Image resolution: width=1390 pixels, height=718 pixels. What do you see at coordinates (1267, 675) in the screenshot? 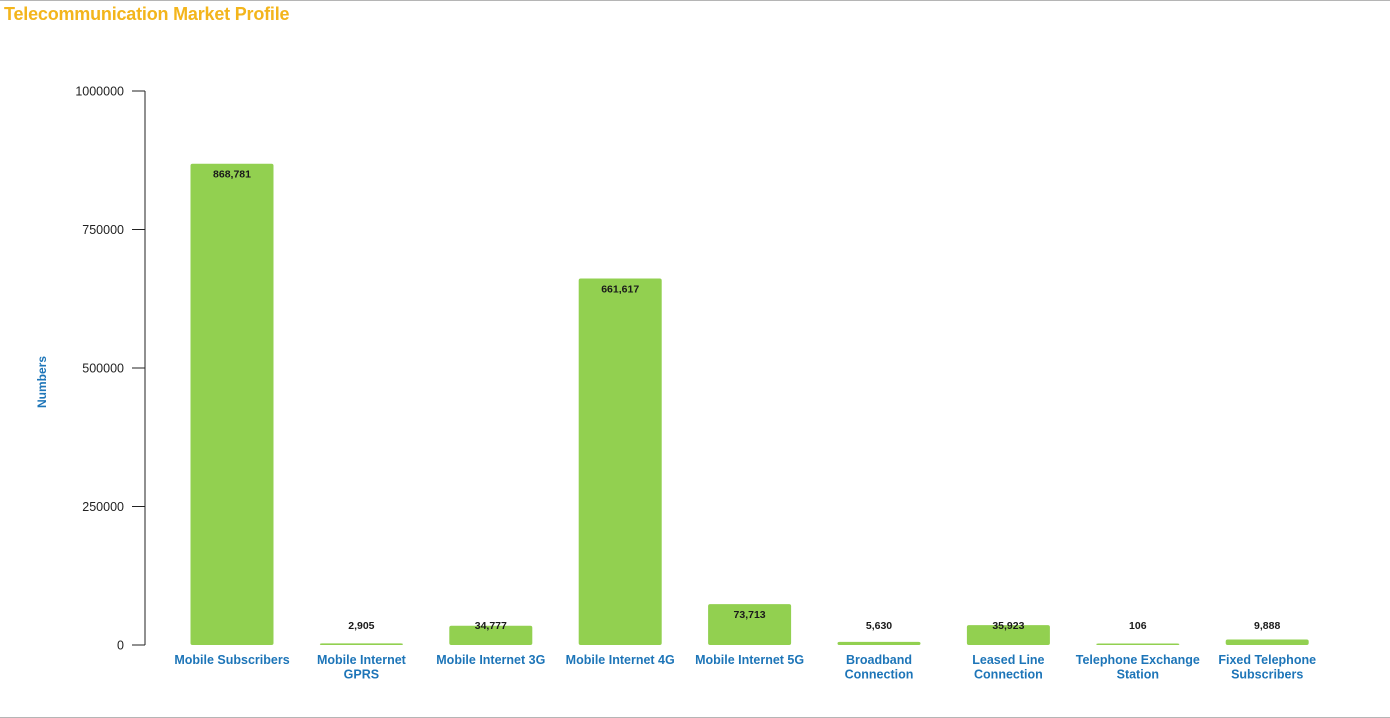
I see `x-tick-label: Subscribers` at bounding box center [1267, 675].